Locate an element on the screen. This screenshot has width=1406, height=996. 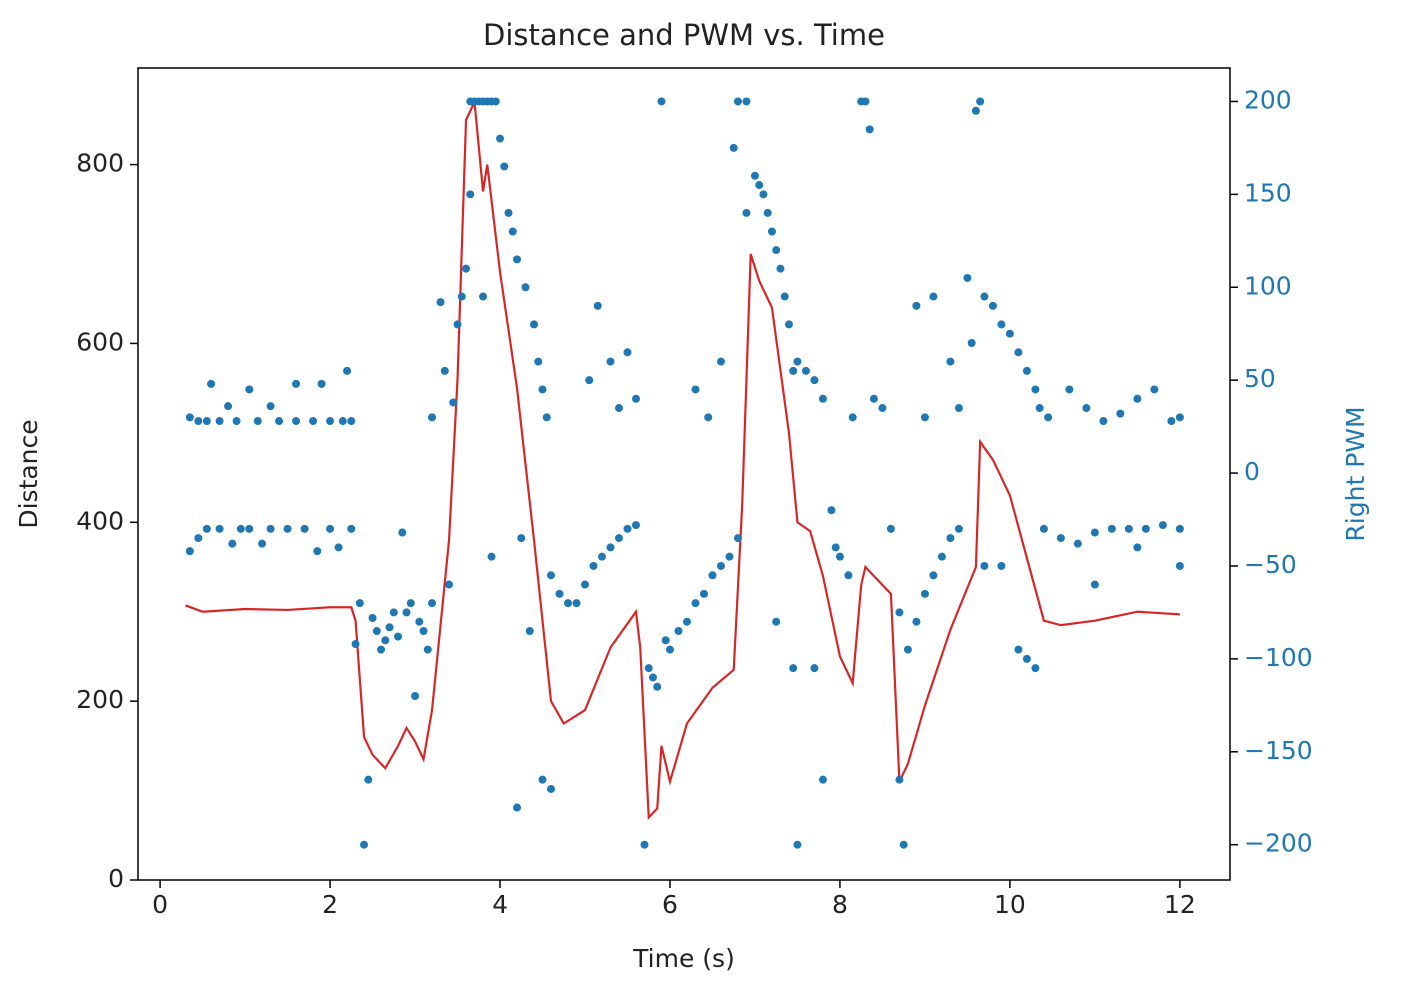
y-tick-label: 200 is located at coordinates (100, 699).